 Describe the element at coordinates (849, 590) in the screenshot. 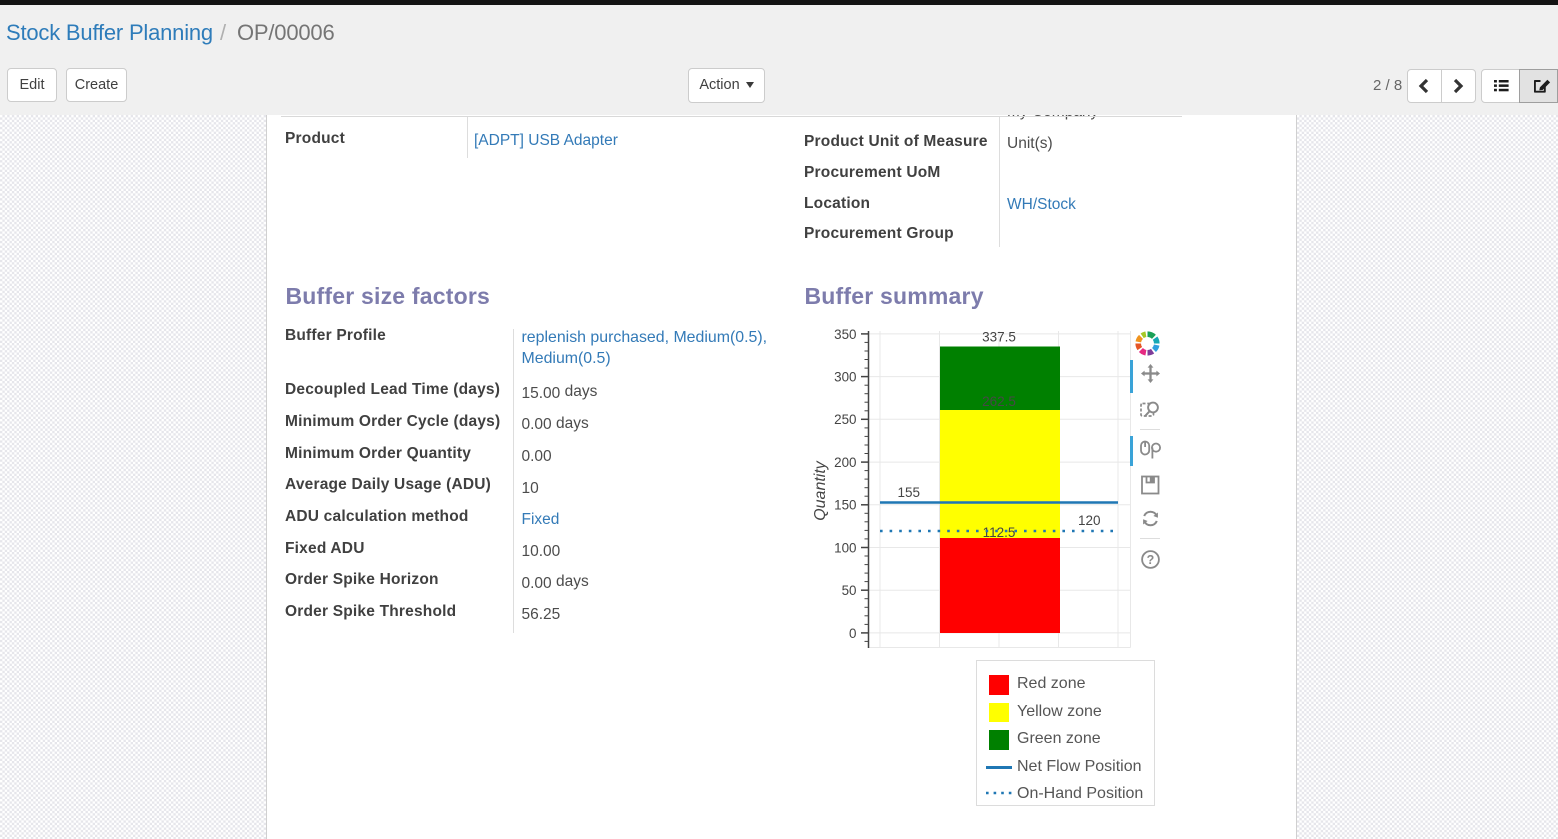

I see `svg-text: 50` at that location.